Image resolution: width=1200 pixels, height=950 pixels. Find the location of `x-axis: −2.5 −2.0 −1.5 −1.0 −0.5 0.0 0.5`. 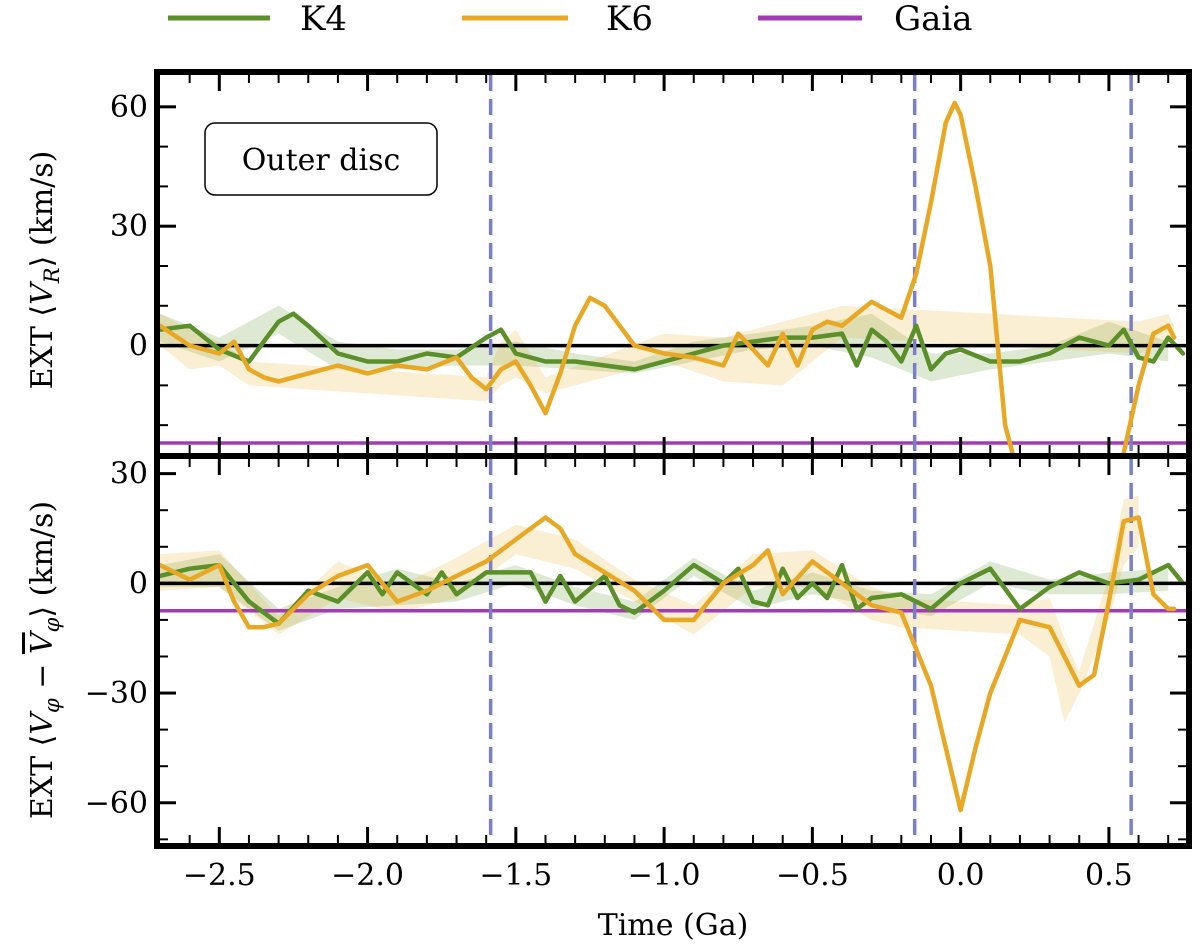

x-axis: −2.5 −2.0 −1.5 −1.0 −0.5 0.0 0.5 is located at coordinates (658, 875).